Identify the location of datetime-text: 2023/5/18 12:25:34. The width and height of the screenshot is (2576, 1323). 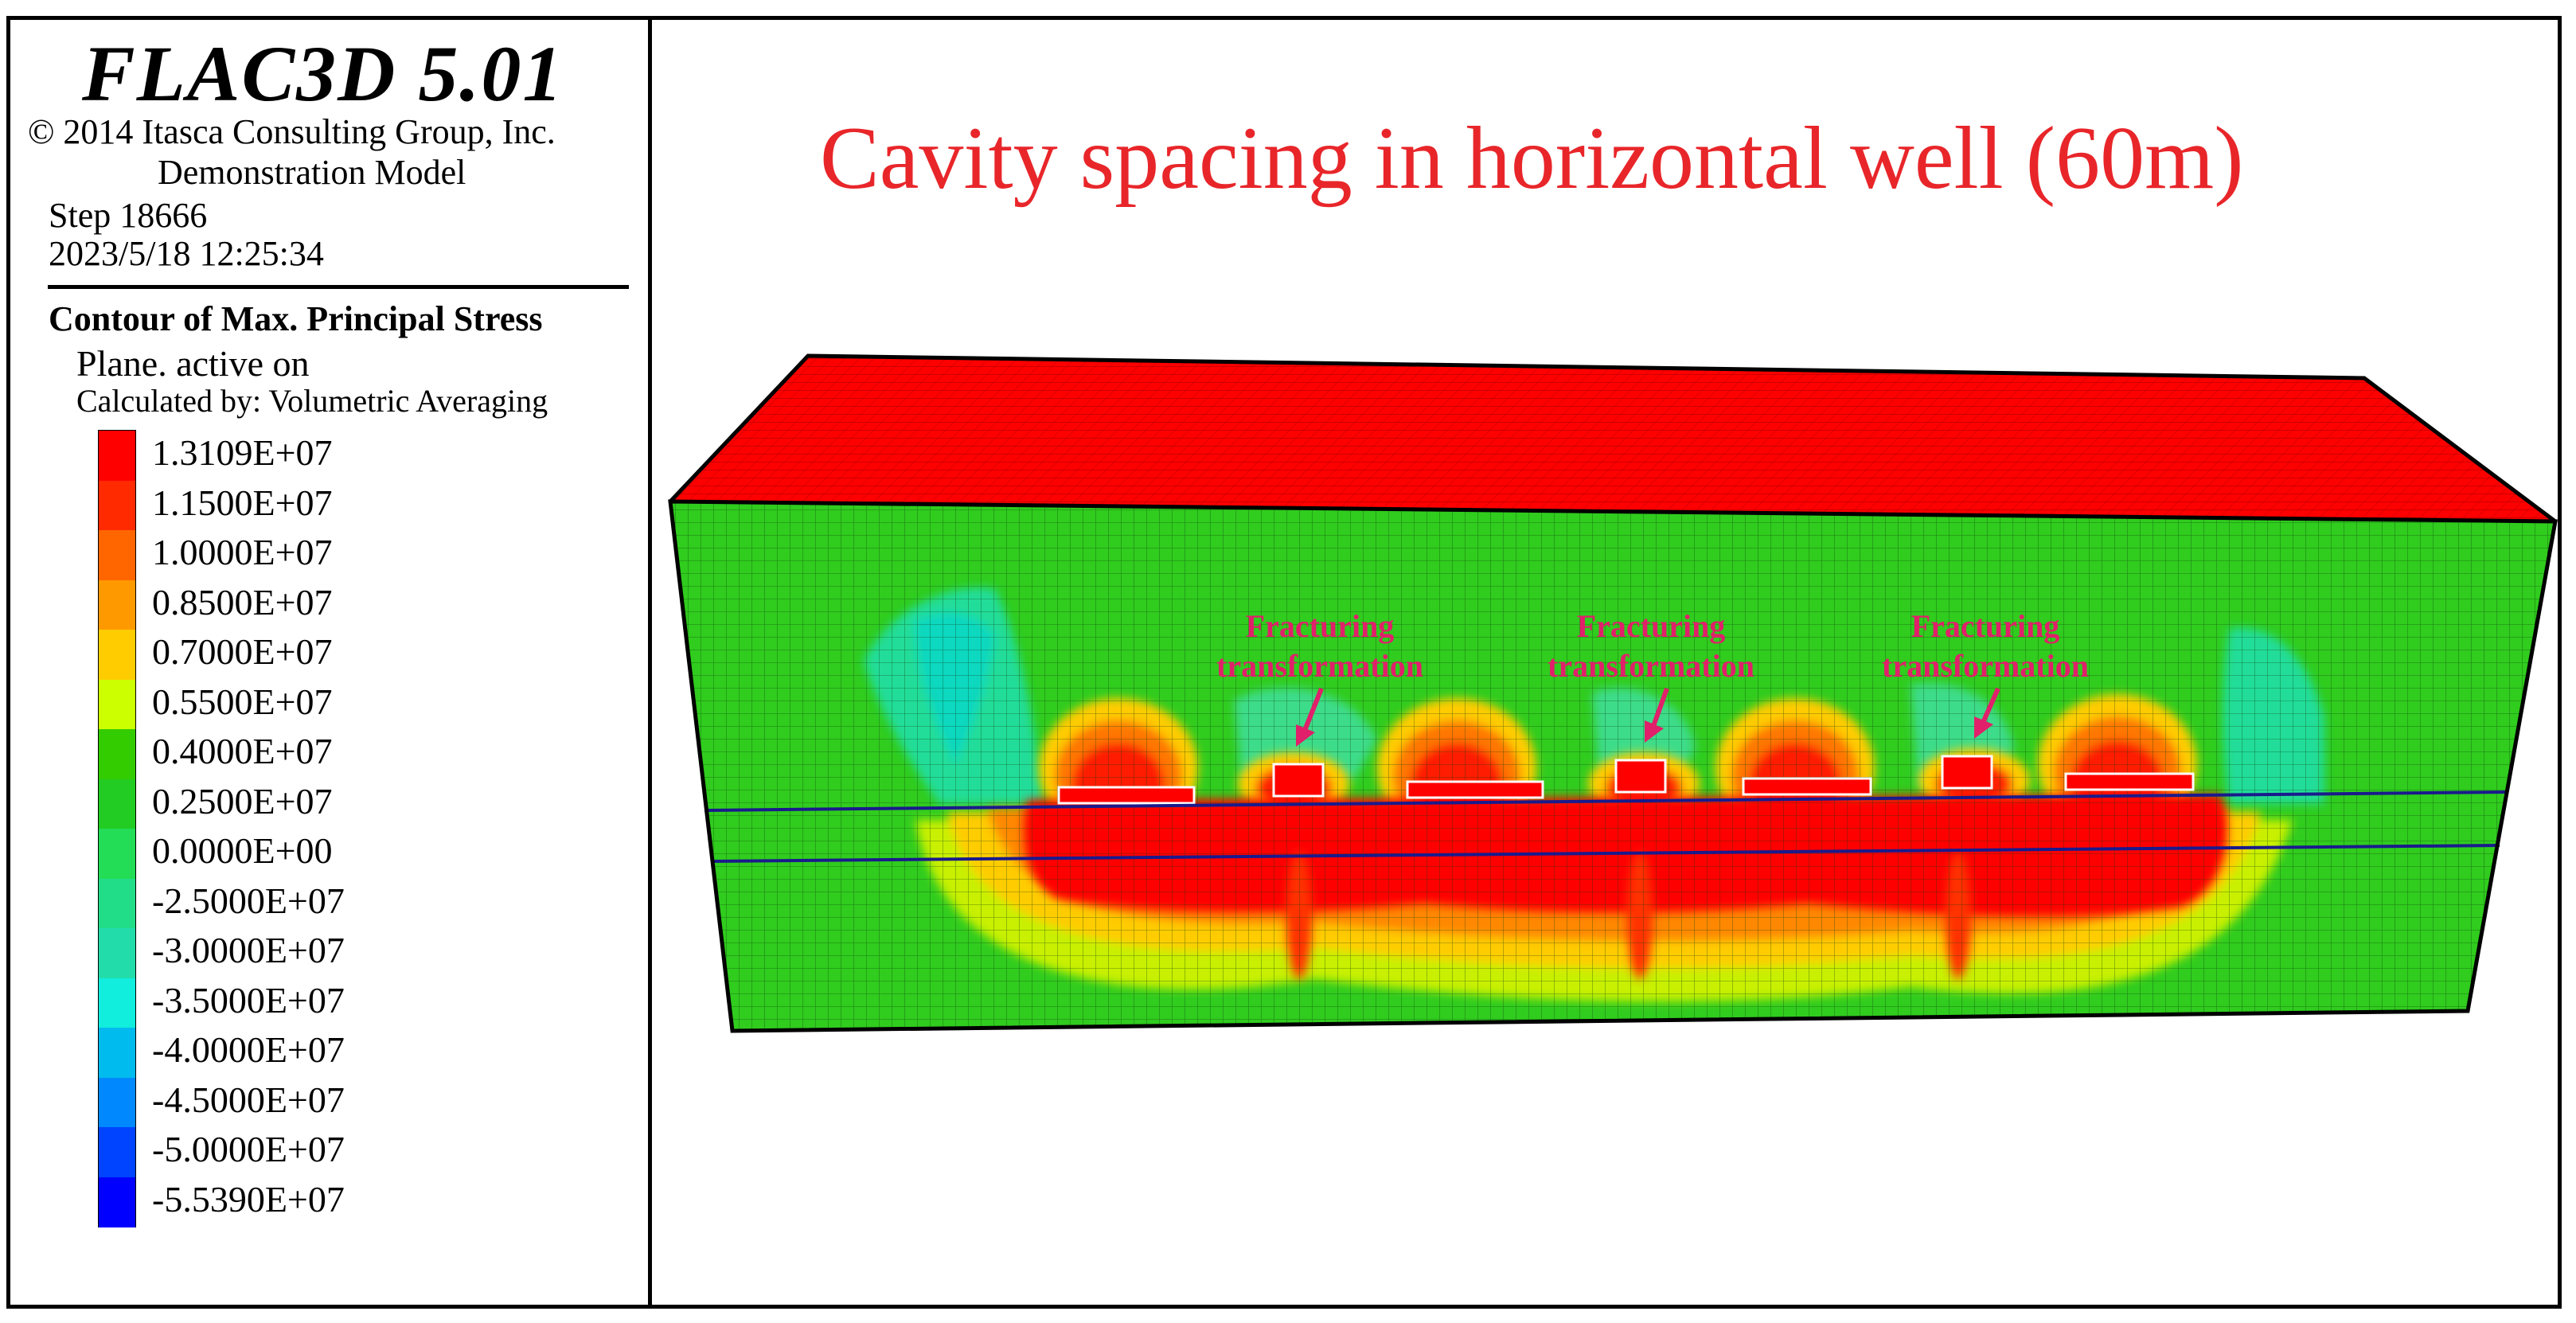
(186, 253).